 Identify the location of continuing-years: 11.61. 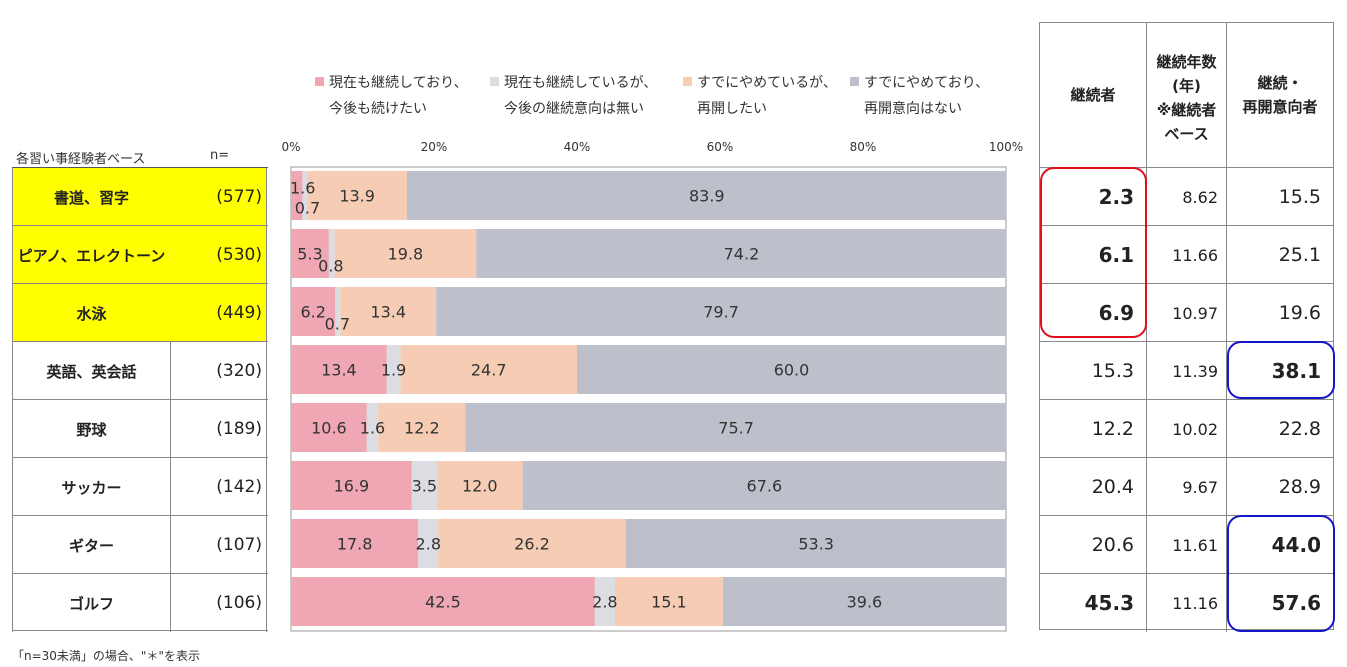
(1187, 545).